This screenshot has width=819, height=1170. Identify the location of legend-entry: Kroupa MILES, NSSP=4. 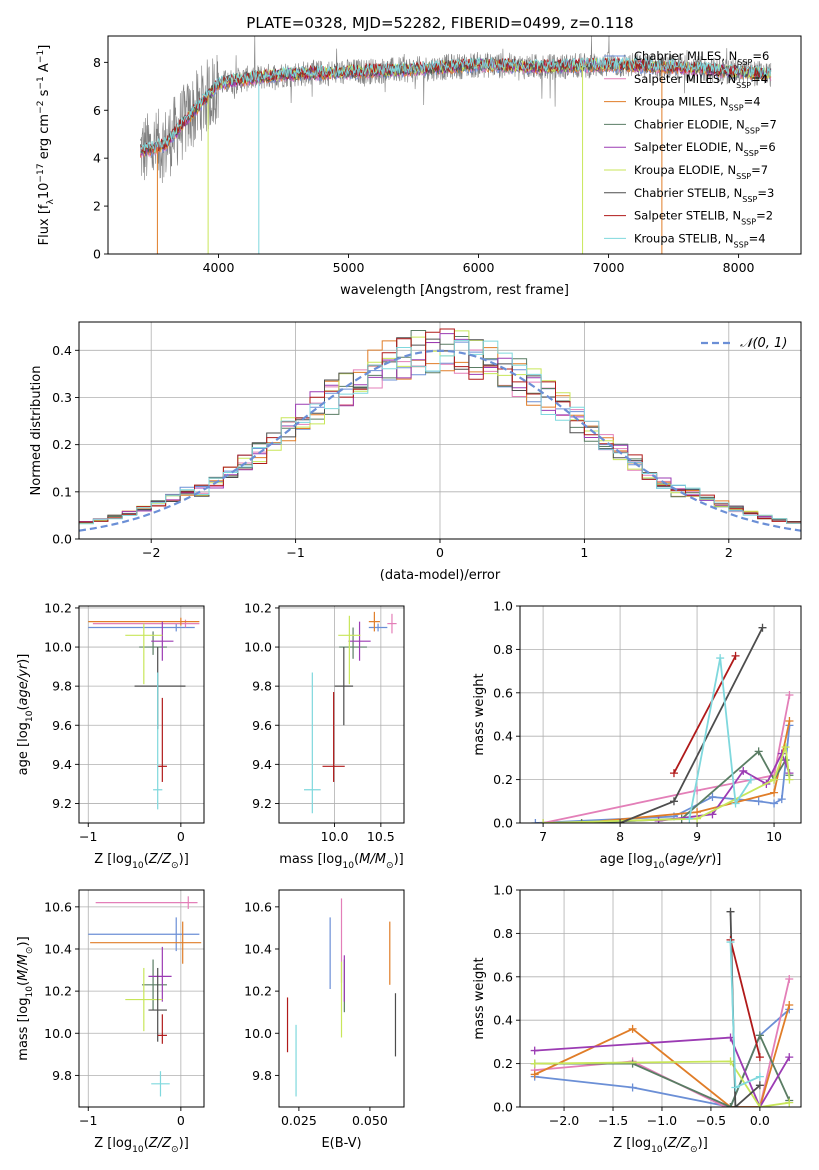
(697, 104).